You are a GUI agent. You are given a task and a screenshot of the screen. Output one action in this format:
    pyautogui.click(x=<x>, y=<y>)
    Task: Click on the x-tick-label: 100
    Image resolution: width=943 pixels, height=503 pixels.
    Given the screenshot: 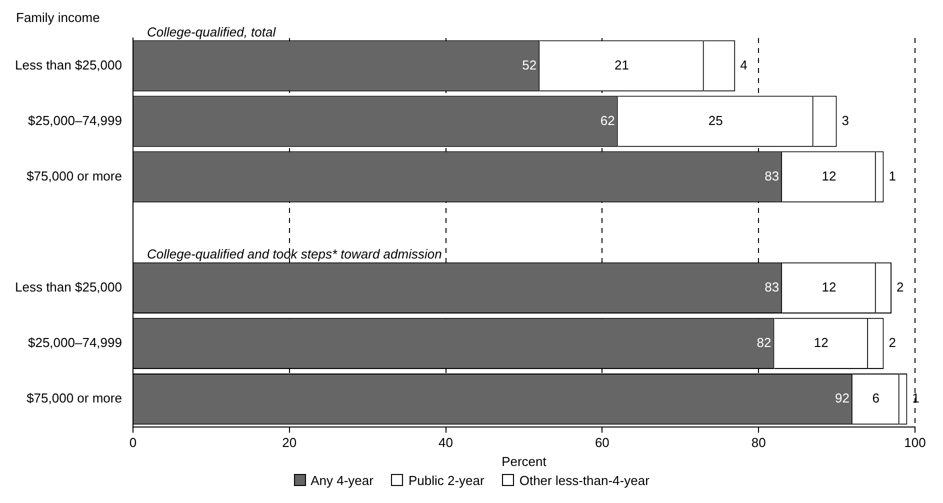 What is the action you would take?
    pyautogui.click(x=915, y=442)
    